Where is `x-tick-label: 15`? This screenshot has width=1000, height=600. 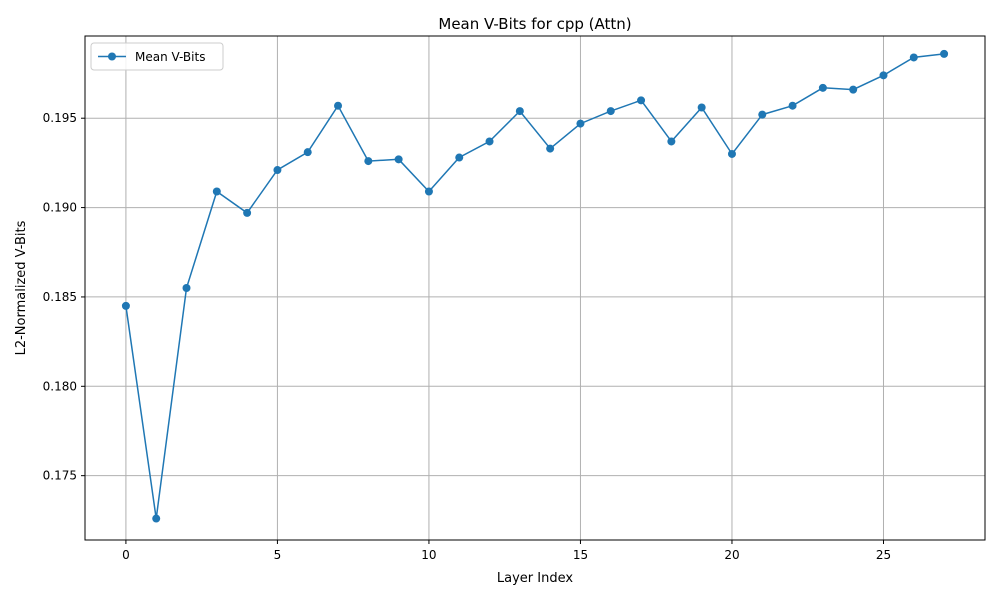
x-tick-label: 15 is located at coordinates (580, 555).